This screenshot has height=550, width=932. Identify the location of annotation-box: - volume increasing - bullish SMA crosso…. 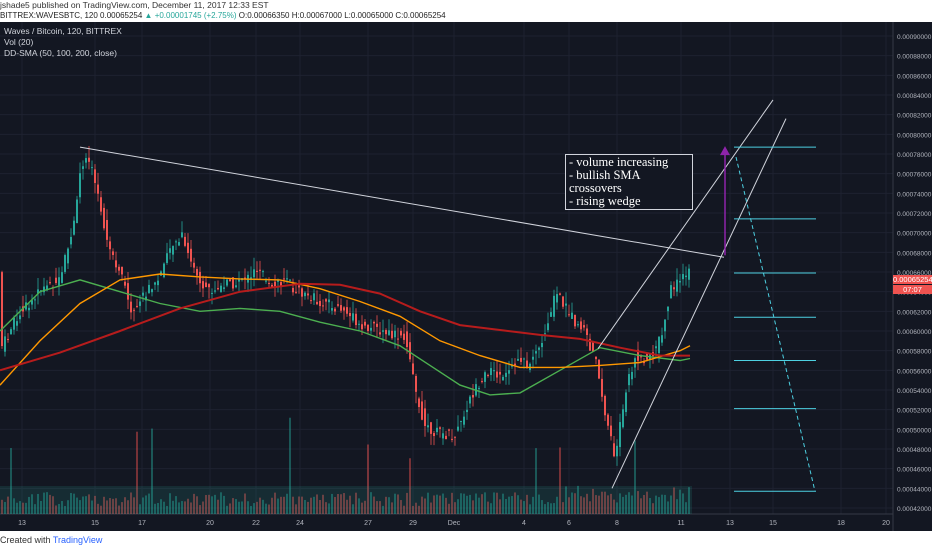
(629, 182).